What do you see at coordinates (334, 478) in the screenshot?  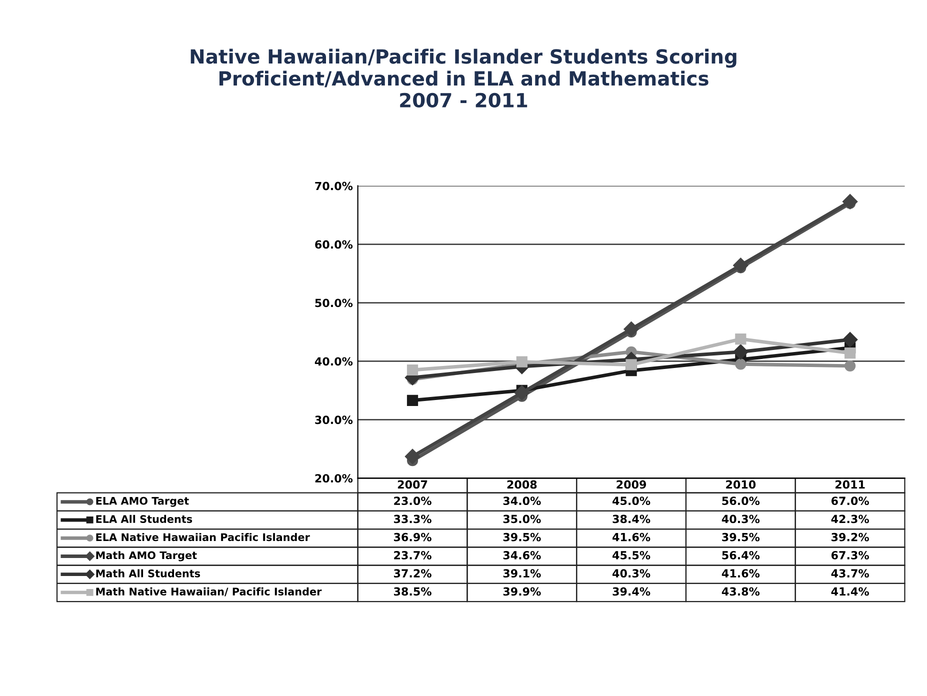 I see `y-tick-label: 20.0%` at bounding box center [334, 478].